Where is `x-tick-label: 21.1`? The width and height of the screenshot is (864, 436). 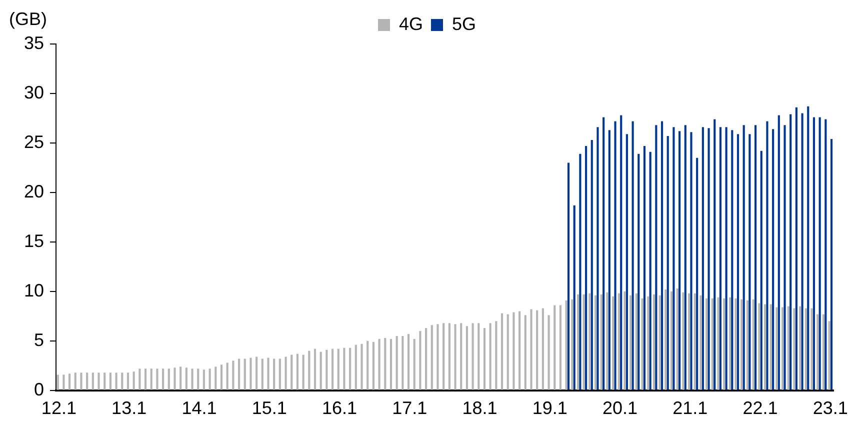
x-tick-label: 21.1 is located at coordinates (690, 408).